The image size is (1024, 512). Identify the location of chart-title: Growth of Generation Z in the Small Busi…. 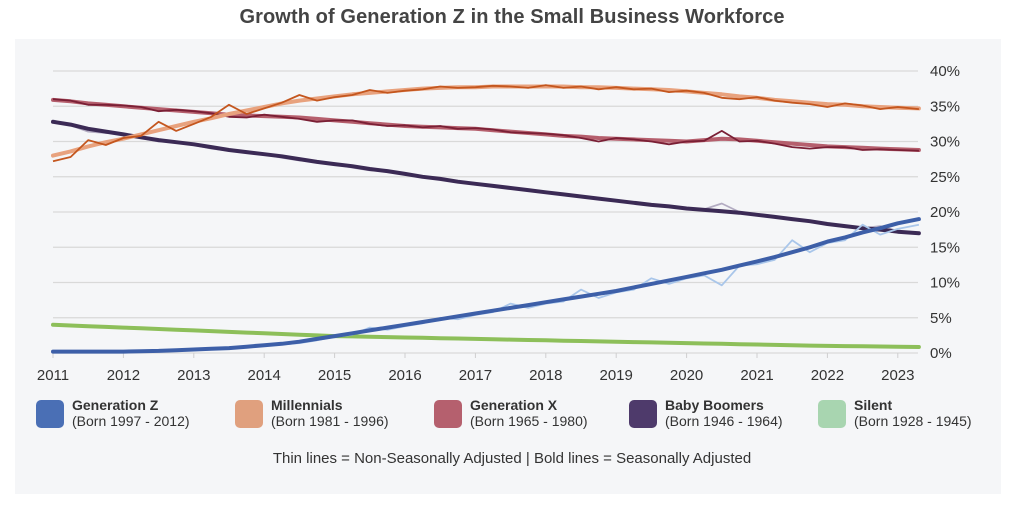
(512, 17).